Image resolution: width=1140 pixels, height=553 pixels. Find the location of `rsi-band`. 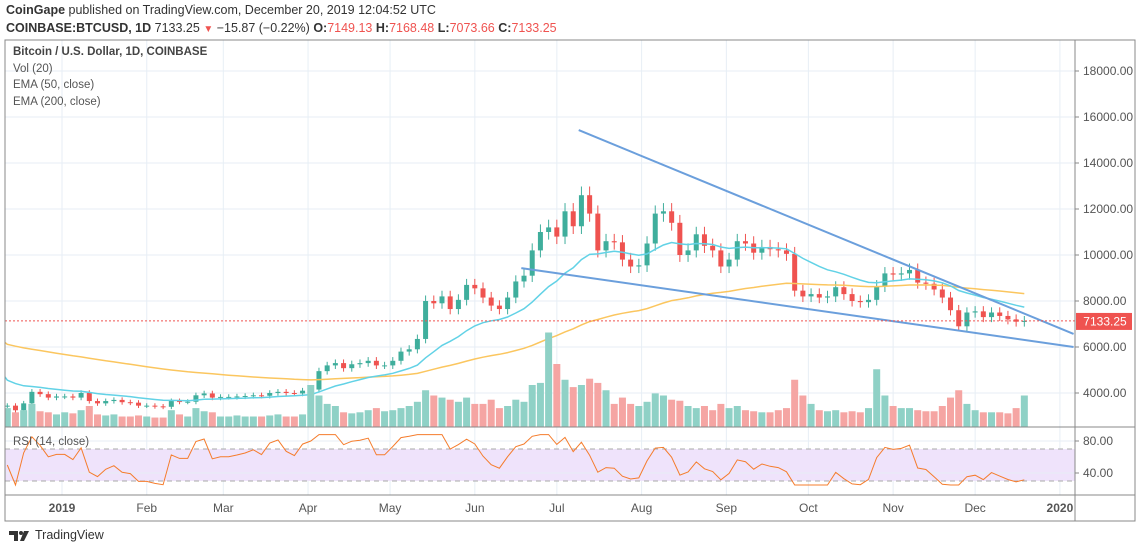

rsi-band is located at coordinates (540, 465).